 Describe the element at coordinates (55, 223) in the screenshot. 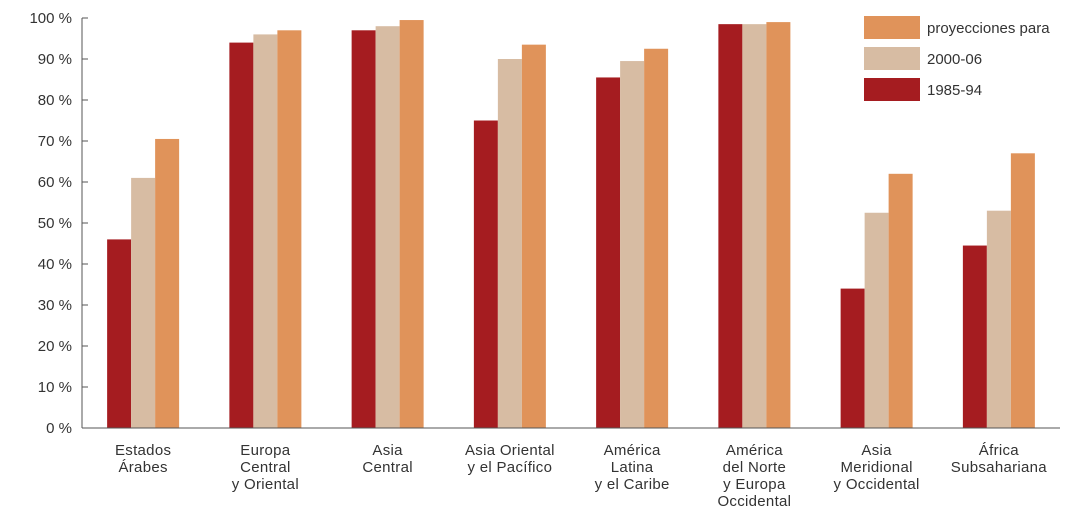

I see `y-tick-label: 50 %` at that location.